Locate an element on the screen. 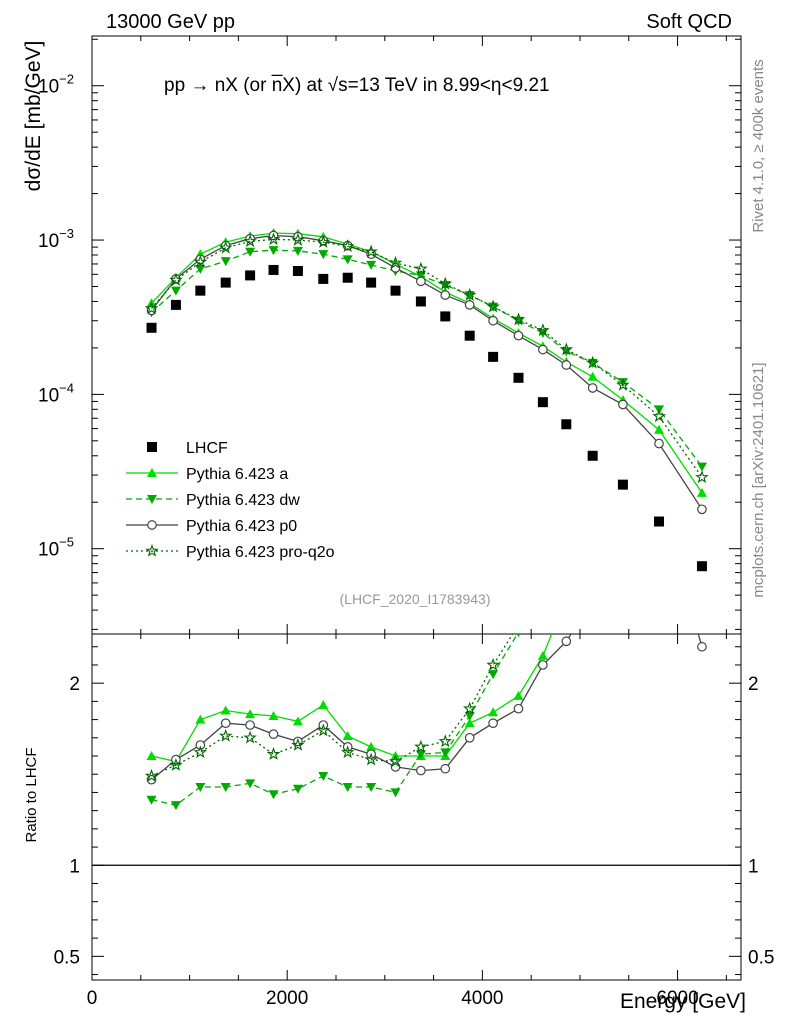 This screenshot has height=1024, width=786. x-tick-label: 2000 is located at coordinates (287, 998).